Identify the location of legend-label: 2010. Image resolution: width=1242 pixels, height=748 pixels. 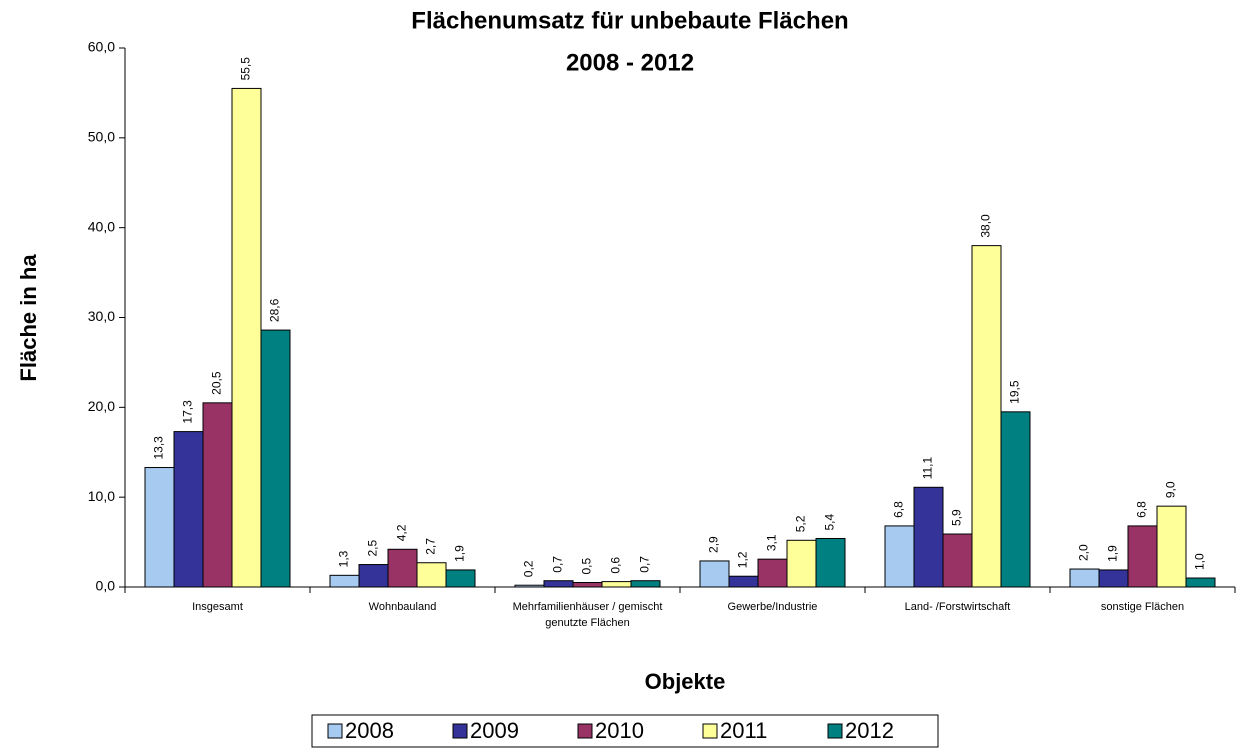
(619, 730).